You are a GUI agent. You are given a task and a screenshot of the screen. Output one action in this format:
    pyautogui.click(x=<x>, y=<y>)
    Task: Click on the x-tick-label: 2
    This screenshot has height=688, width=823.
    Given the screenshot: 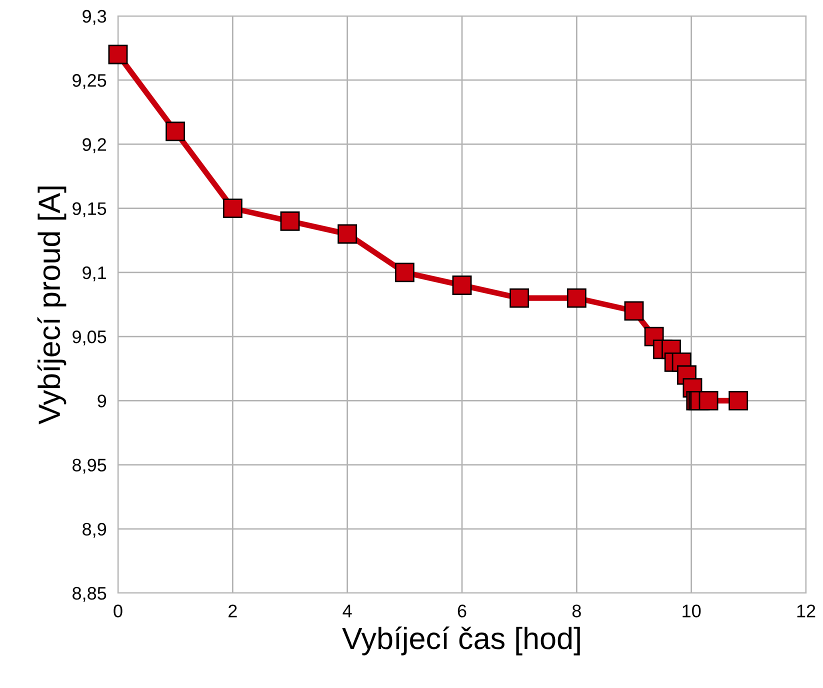 What is the action you would take?
    pyautogui.click(x=232, y=611)
    